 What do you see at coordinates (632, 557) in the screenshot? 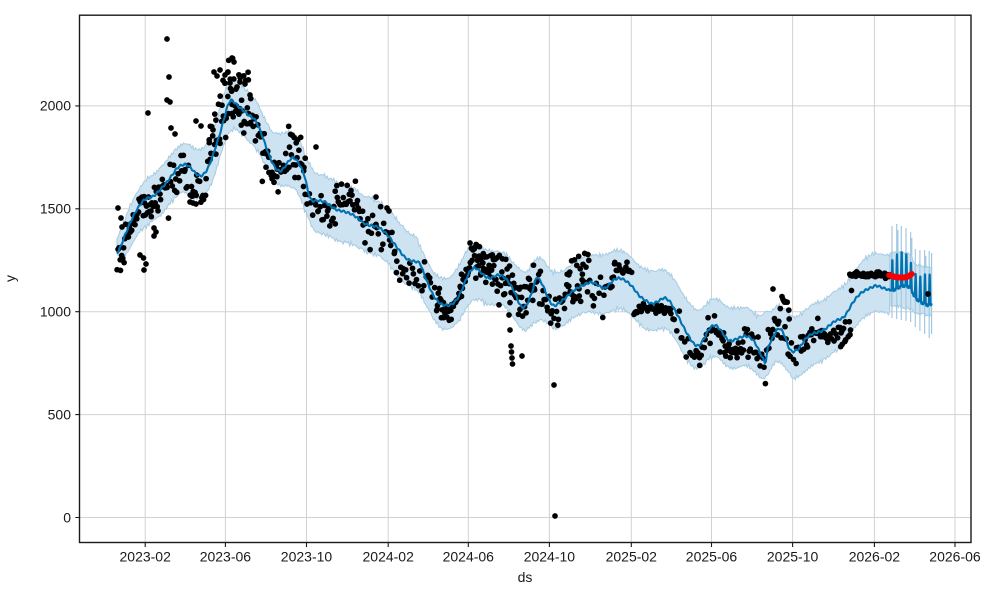
I see `svg-text: 2025-02` at bounding box center [632, 557].